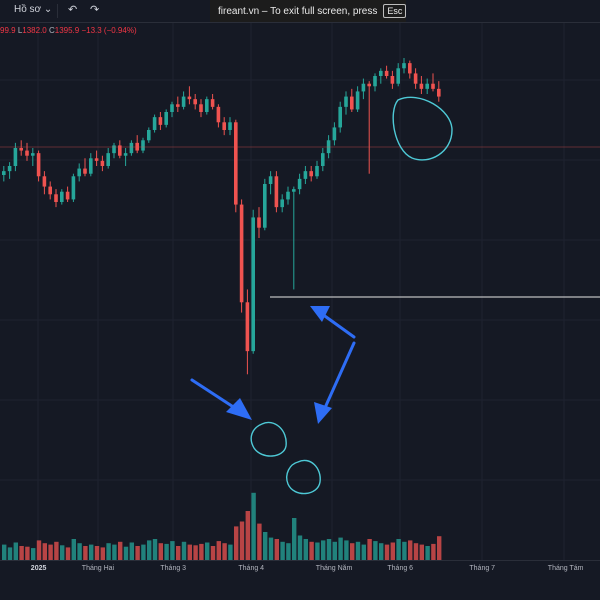 The height and width of the screenshot is (600, 600). What do you see at coordinates (34, 30) in the screenshot?
I see `legend-low-value: 1382.0` at bounding box center [34, 30].